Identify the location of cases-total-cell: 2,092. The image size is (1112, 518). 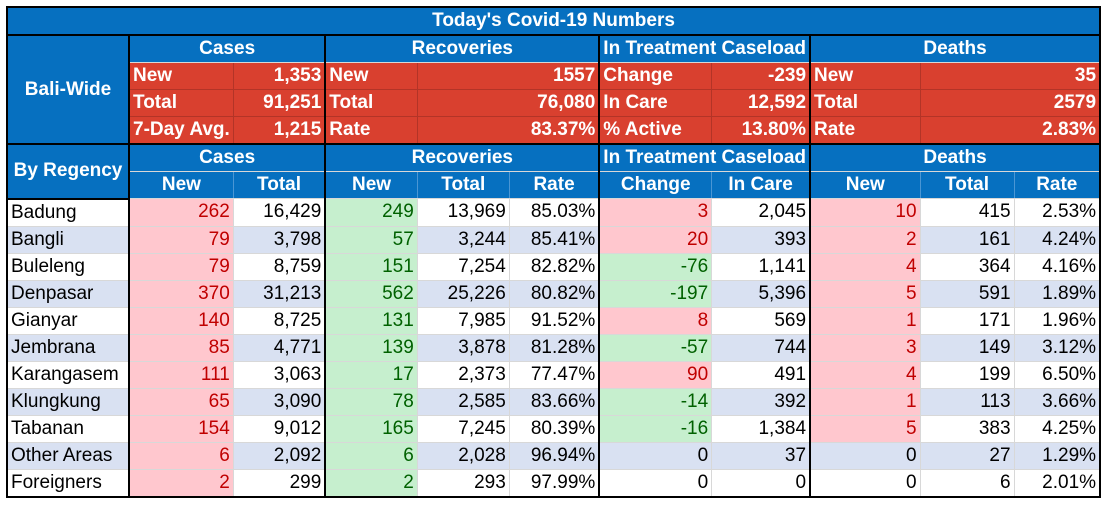
(279, 455).